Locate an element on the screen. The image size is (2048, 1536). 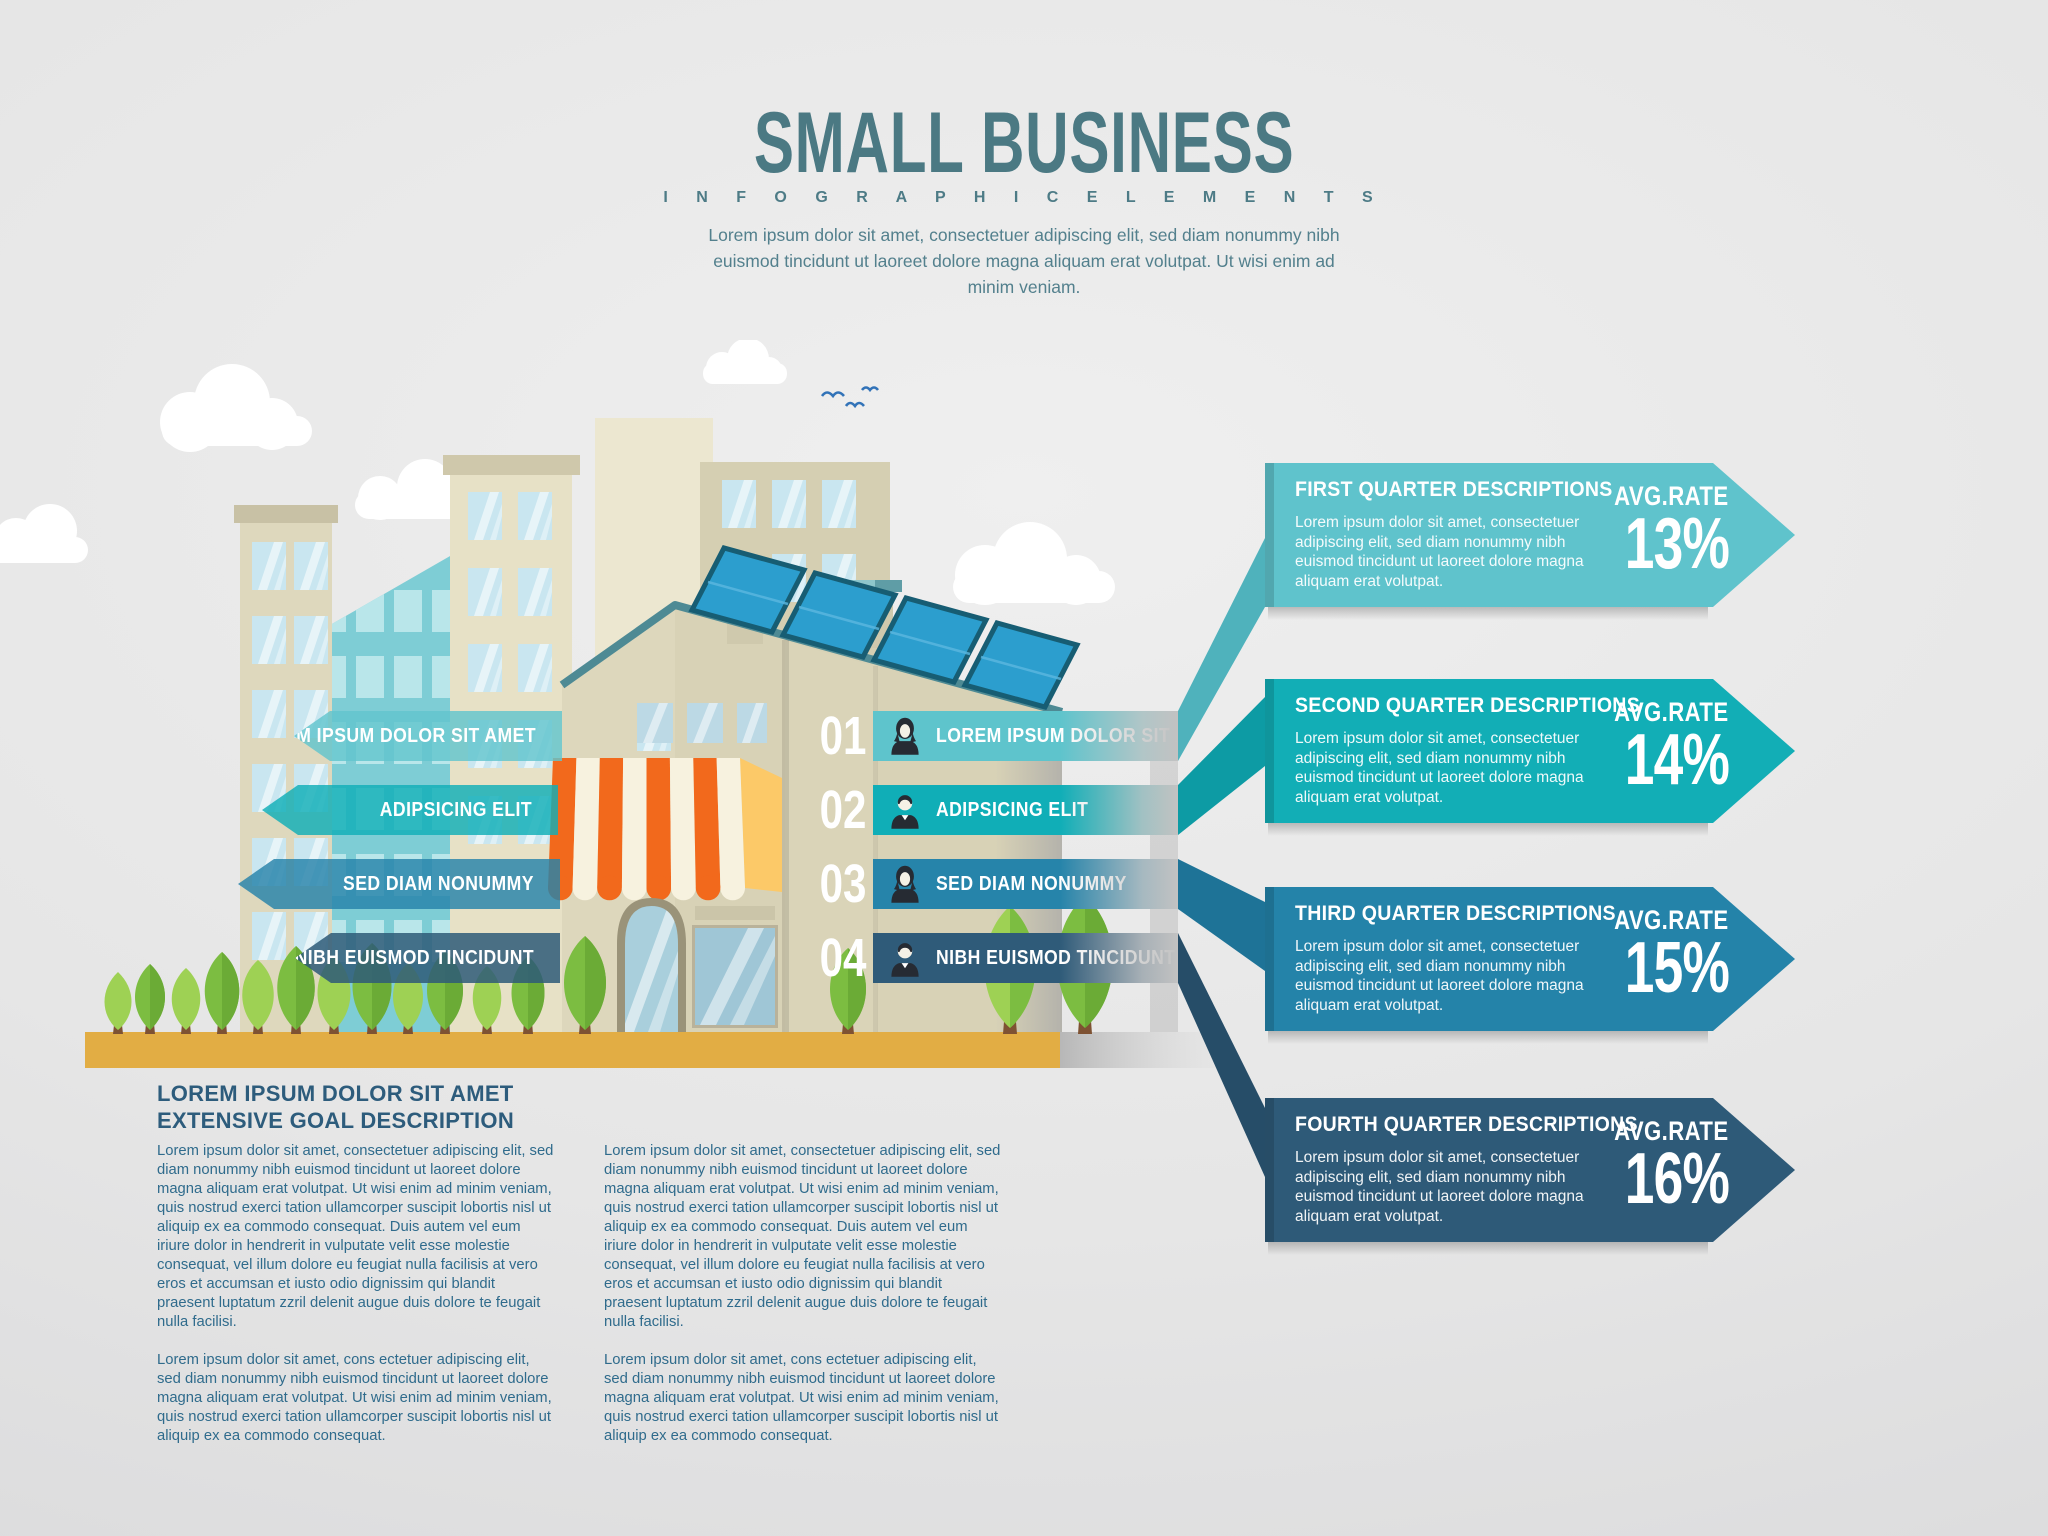
quarter-title: SECOND QUARTER DESCRIPTIONS is located at coordinates (1468, 705).